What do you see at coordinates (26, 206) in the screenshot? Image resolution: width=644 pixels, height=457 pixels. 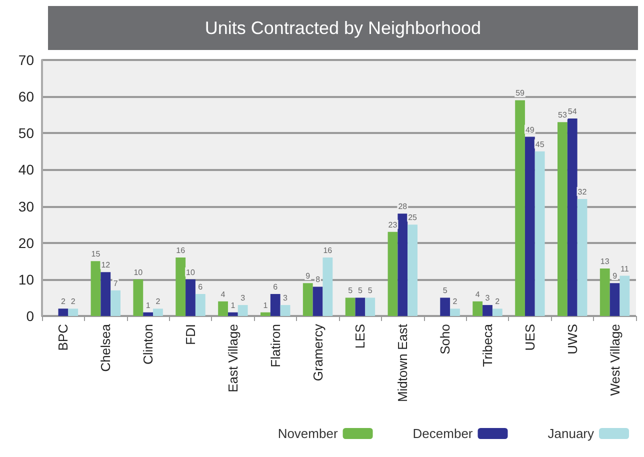 I see `y-tick-label: 30` at bounding box center [26, 206].